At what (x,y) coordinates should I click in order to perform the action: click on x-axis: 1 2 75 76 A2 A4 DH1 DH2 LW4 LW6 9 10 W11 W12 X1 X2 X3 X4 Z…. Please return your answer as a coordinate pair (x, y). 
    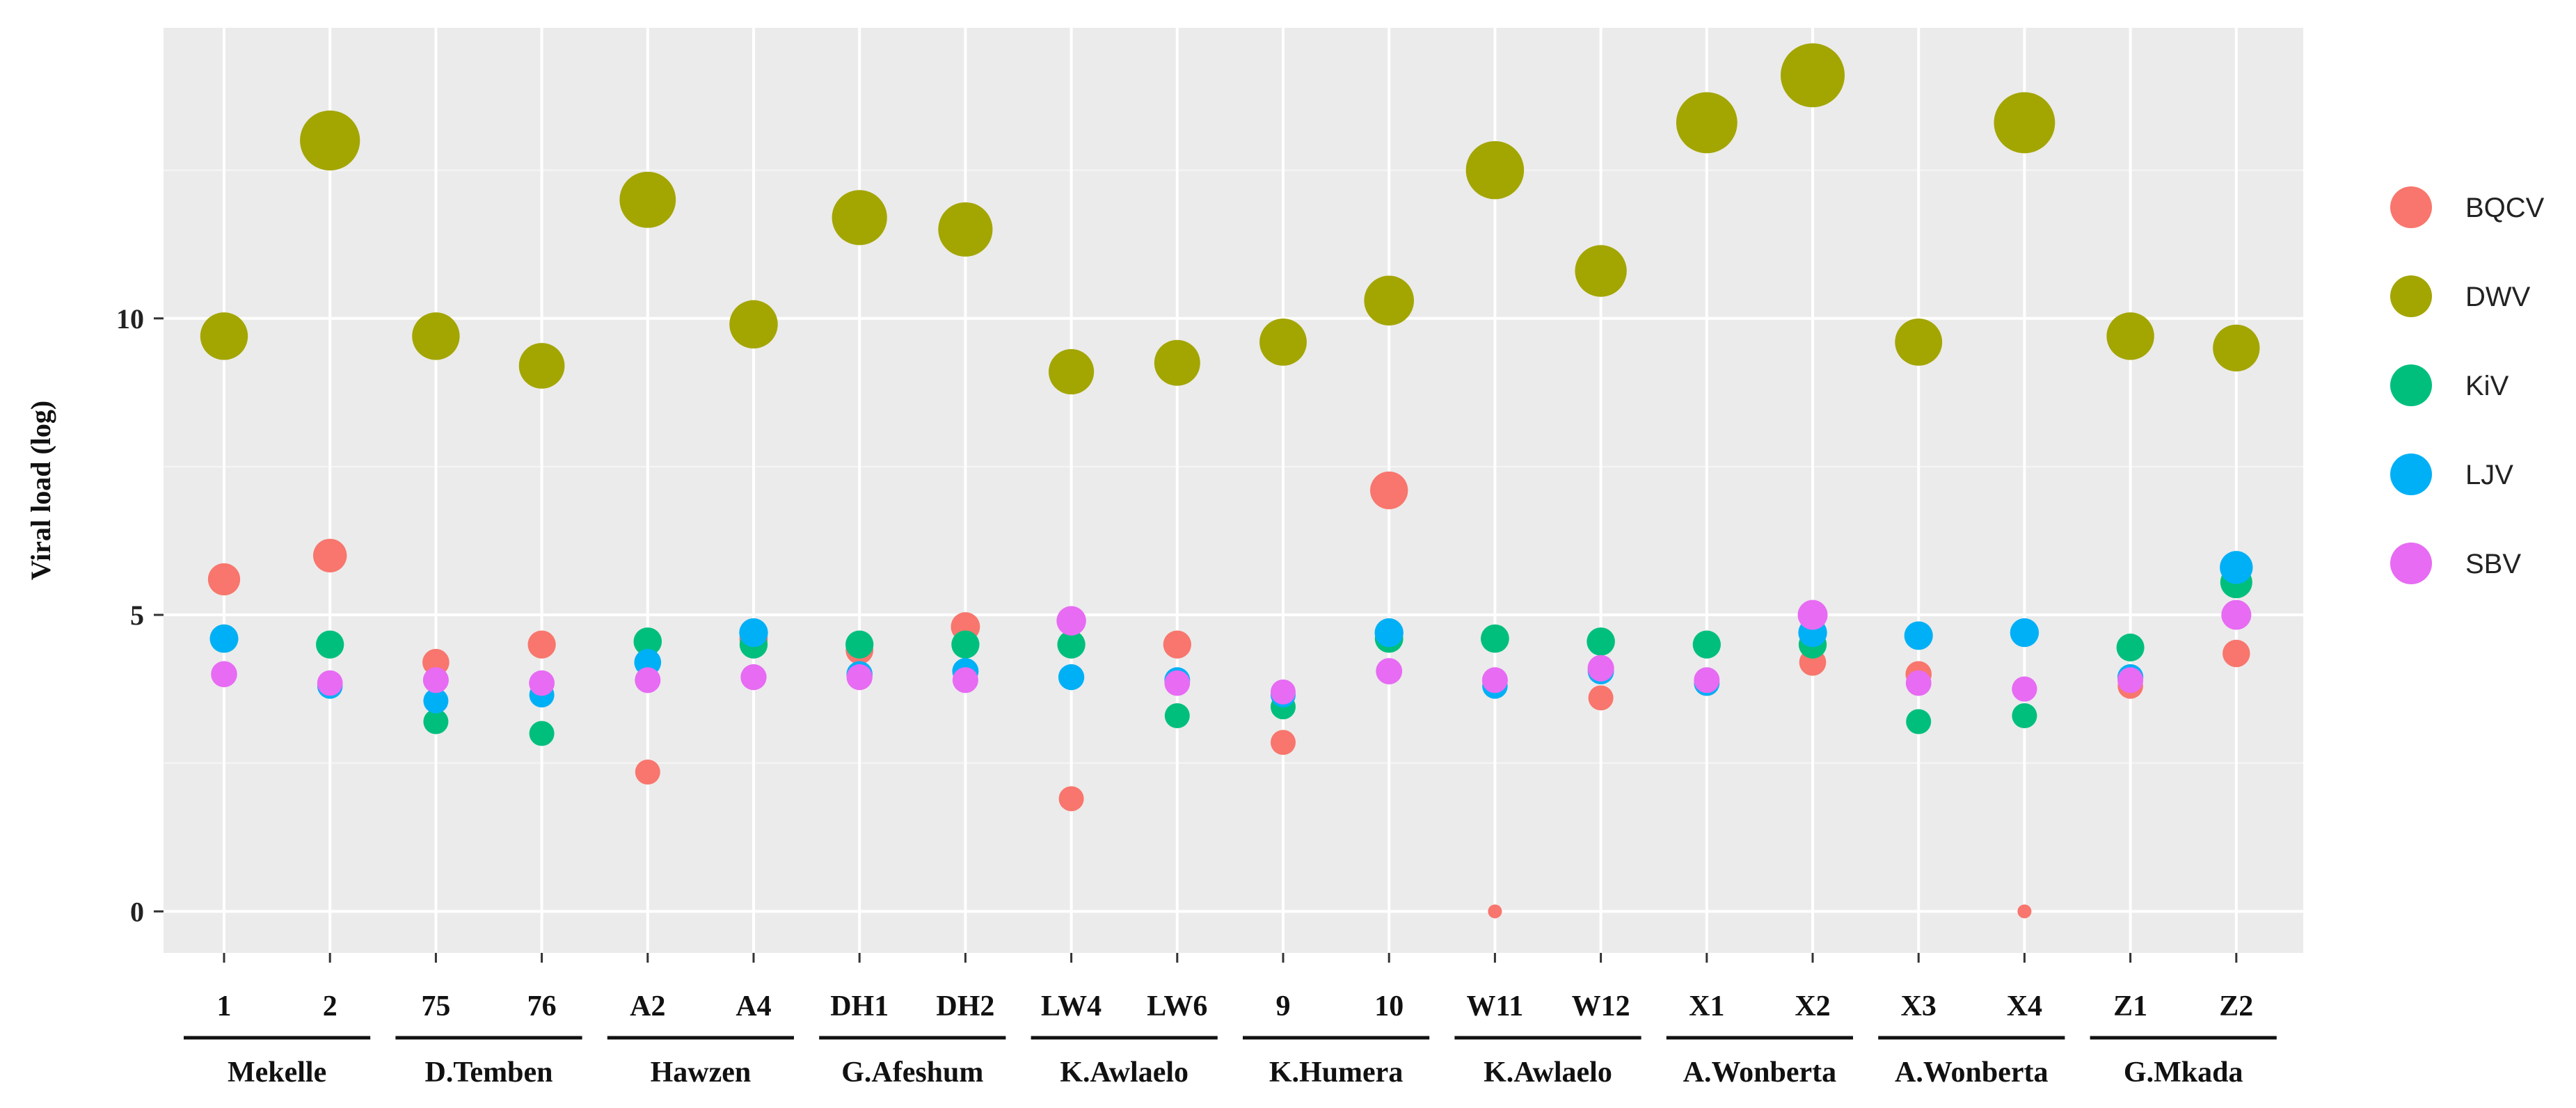
    Looking at the image, I should click on (1235, 987).